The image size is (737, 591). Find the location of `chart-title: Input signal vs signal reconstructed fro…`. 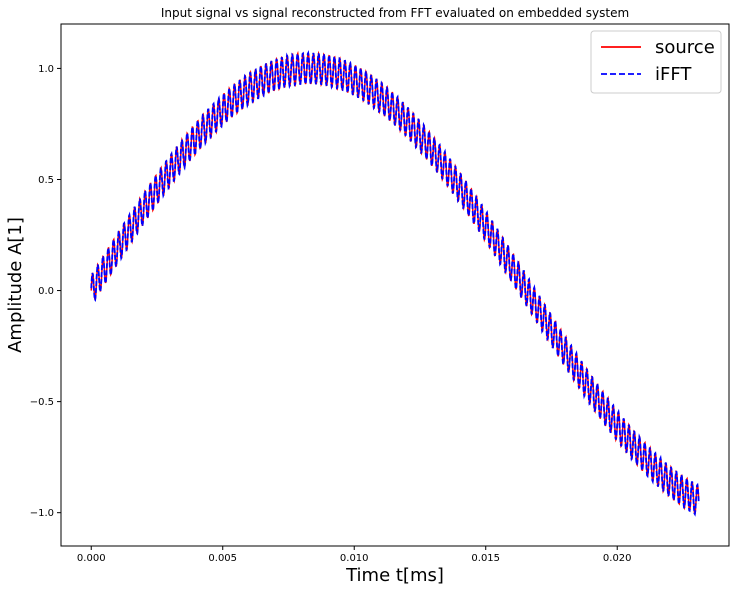

chart-title: Input signal vs signal reconstructed fro… is located at coordinates (395, 13).